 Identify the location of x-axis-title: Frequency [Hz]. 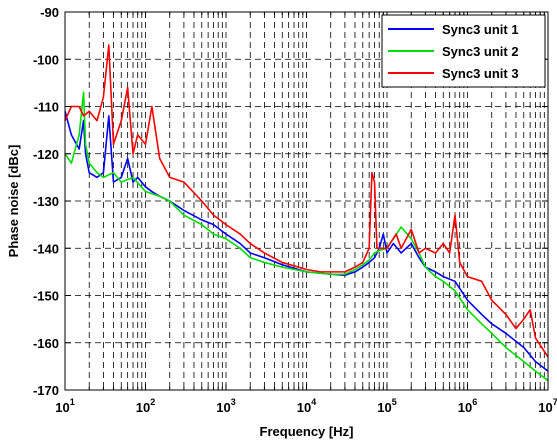
(307, 431).